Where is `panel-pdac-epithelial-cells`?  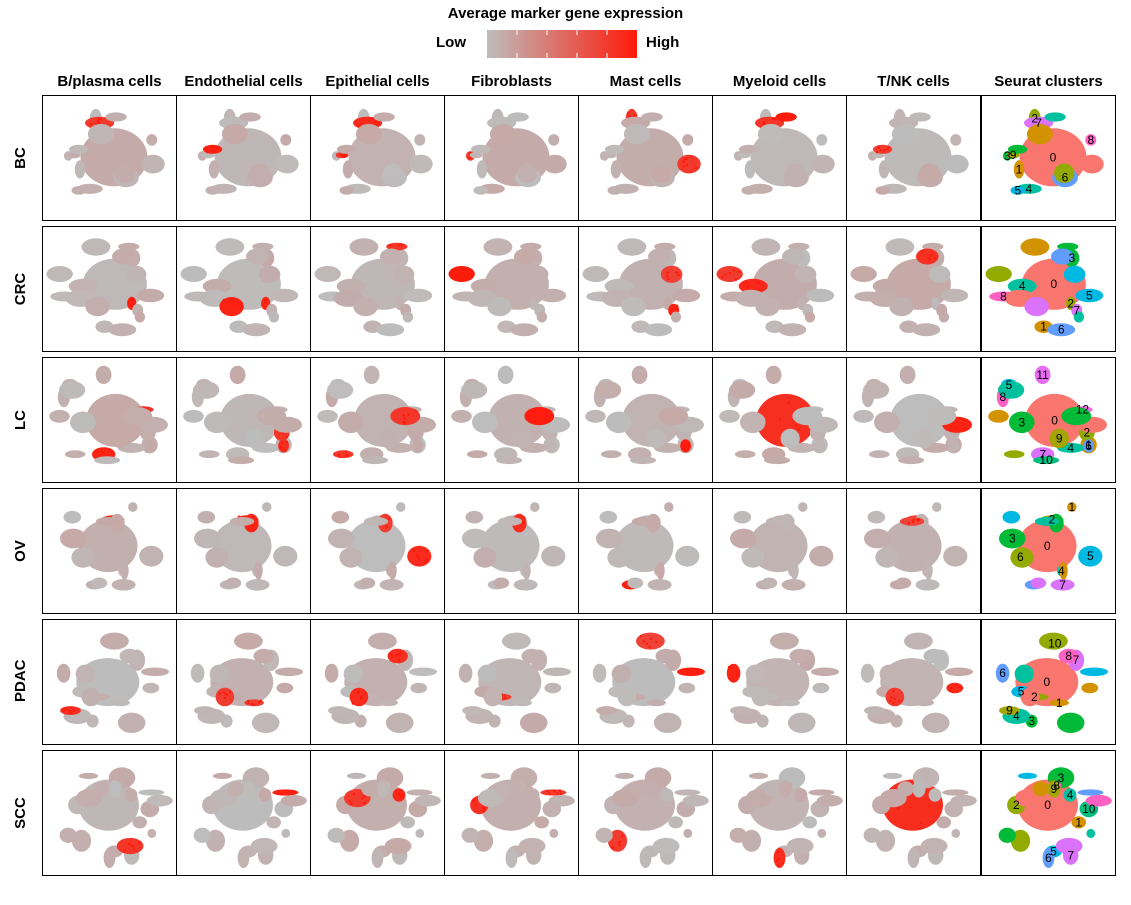 panel-pdac-epithelial-cells is located at coordinates (377, 682).